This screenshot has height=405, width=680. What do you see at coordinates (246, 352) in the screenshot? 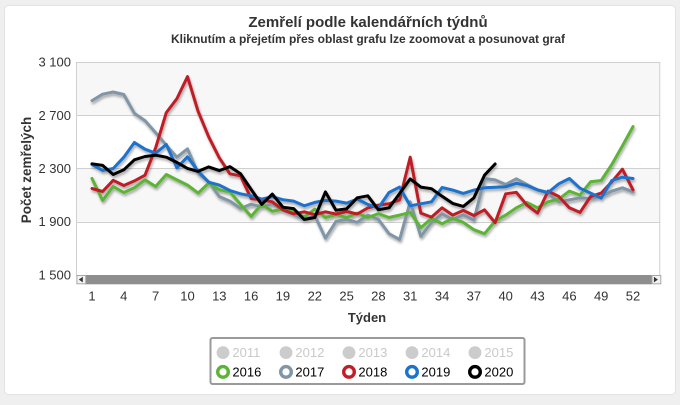
I see `svg-text: 2011` at bounding box center [246, 352].